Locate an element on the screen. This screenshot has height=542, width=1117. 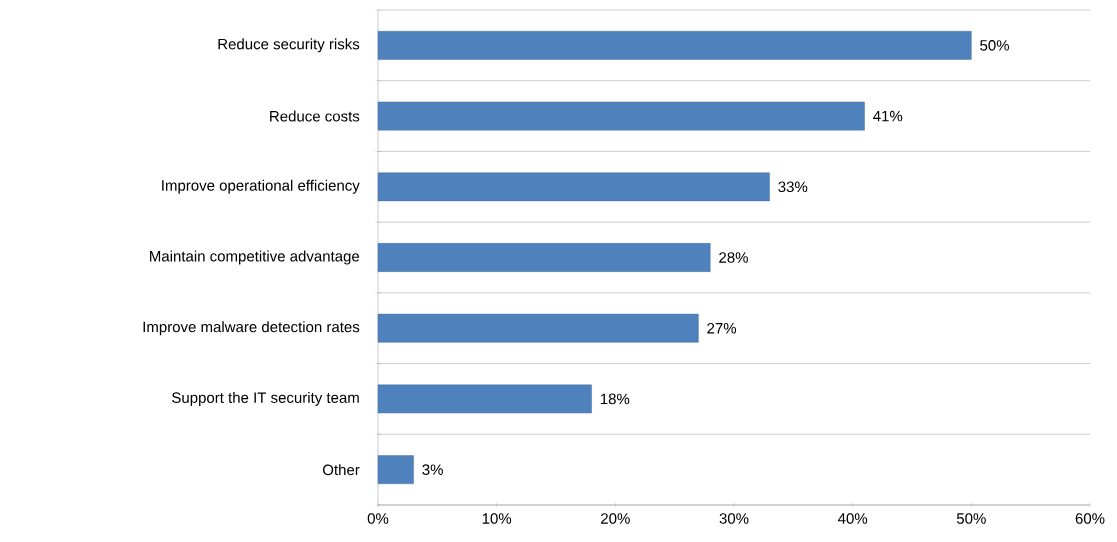
y-tick-label: Other is located at coordinates (341, 470).